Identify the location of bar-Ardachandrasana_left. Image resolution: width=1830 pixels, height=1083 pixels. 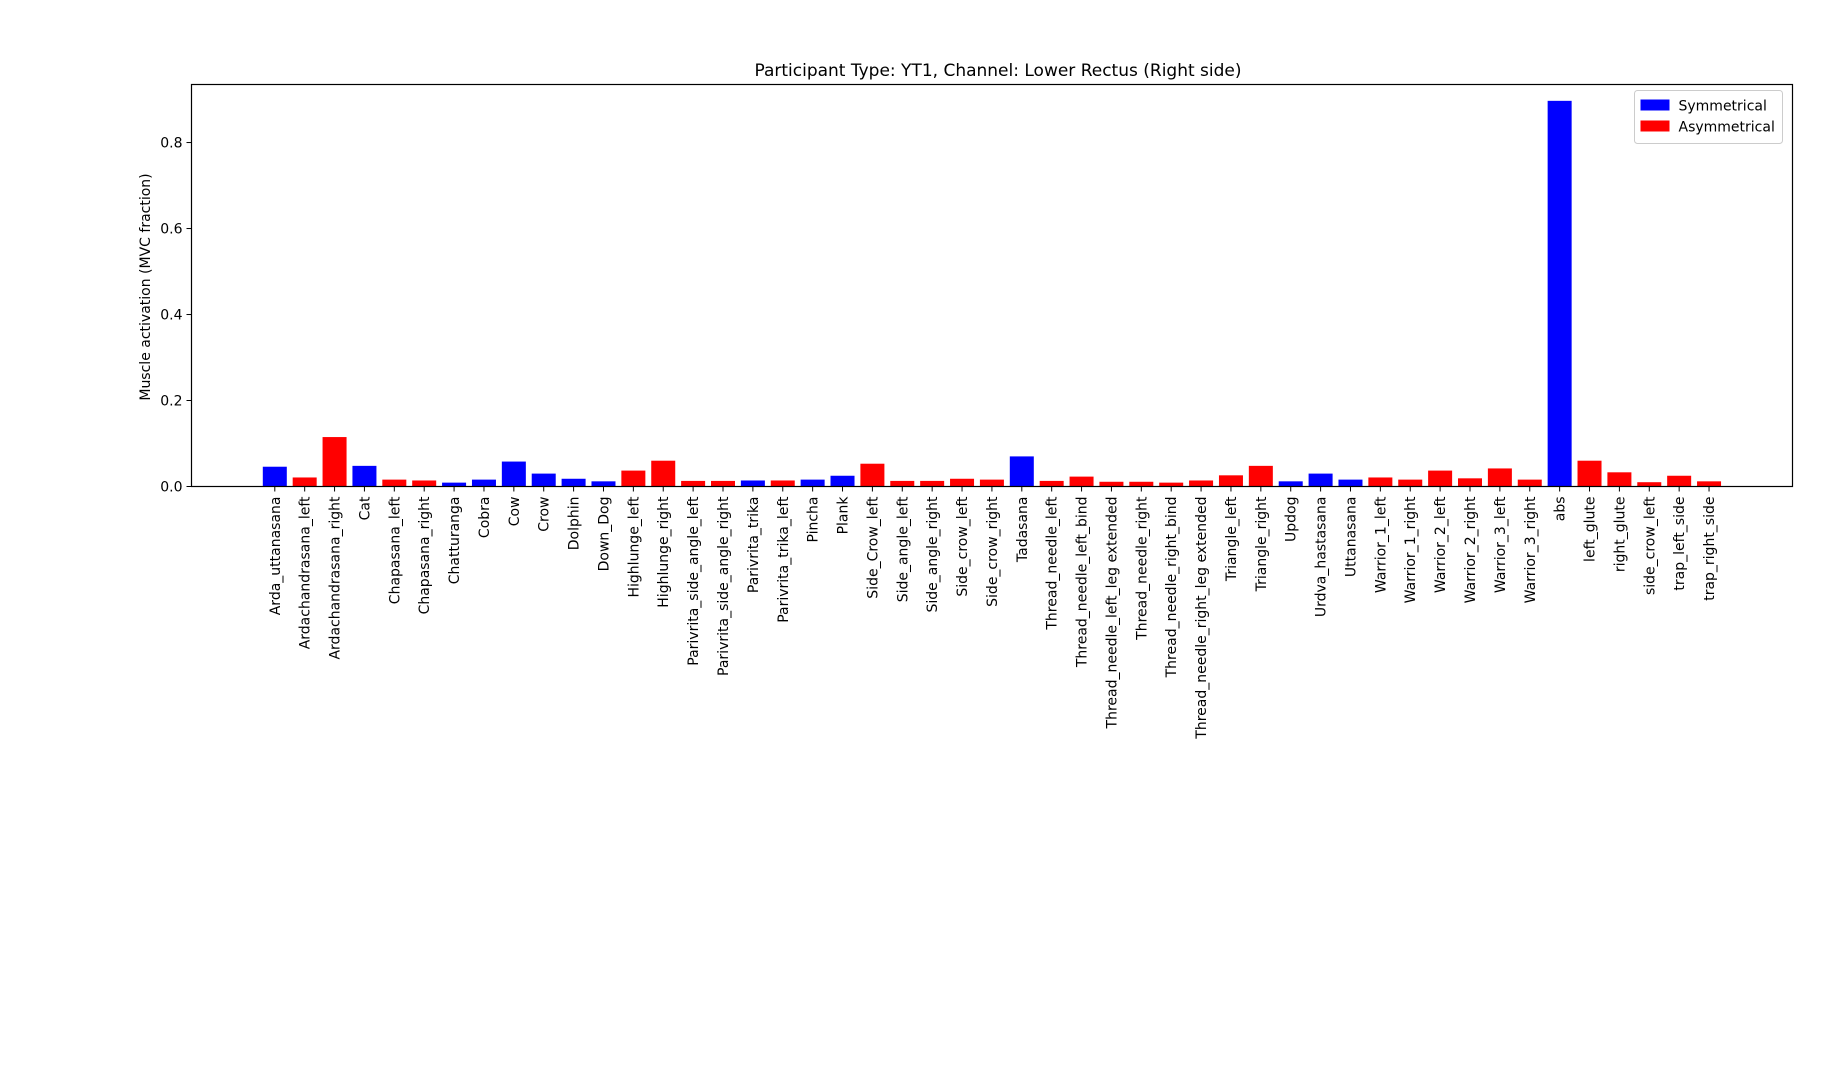
(304, 482).